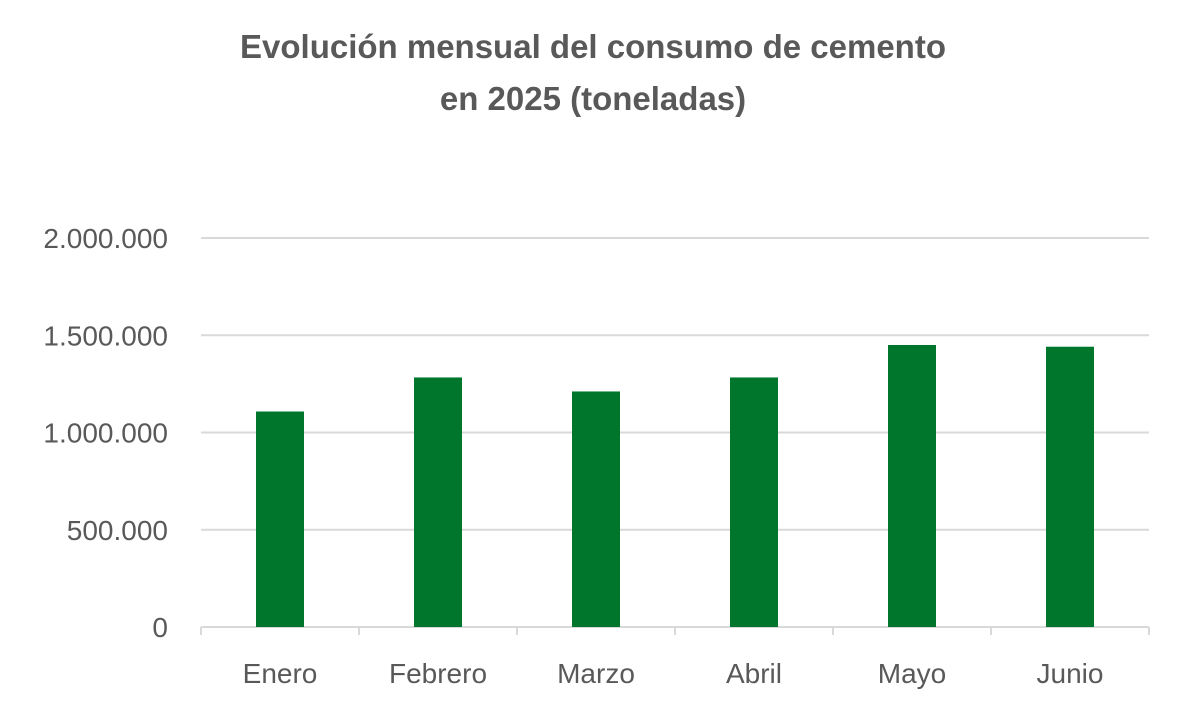 The image size is (1185, 714). What do you see at coordinates (438, 502) in the screenshot?
I see `bar-febrero` at bounding box center [438, 502].